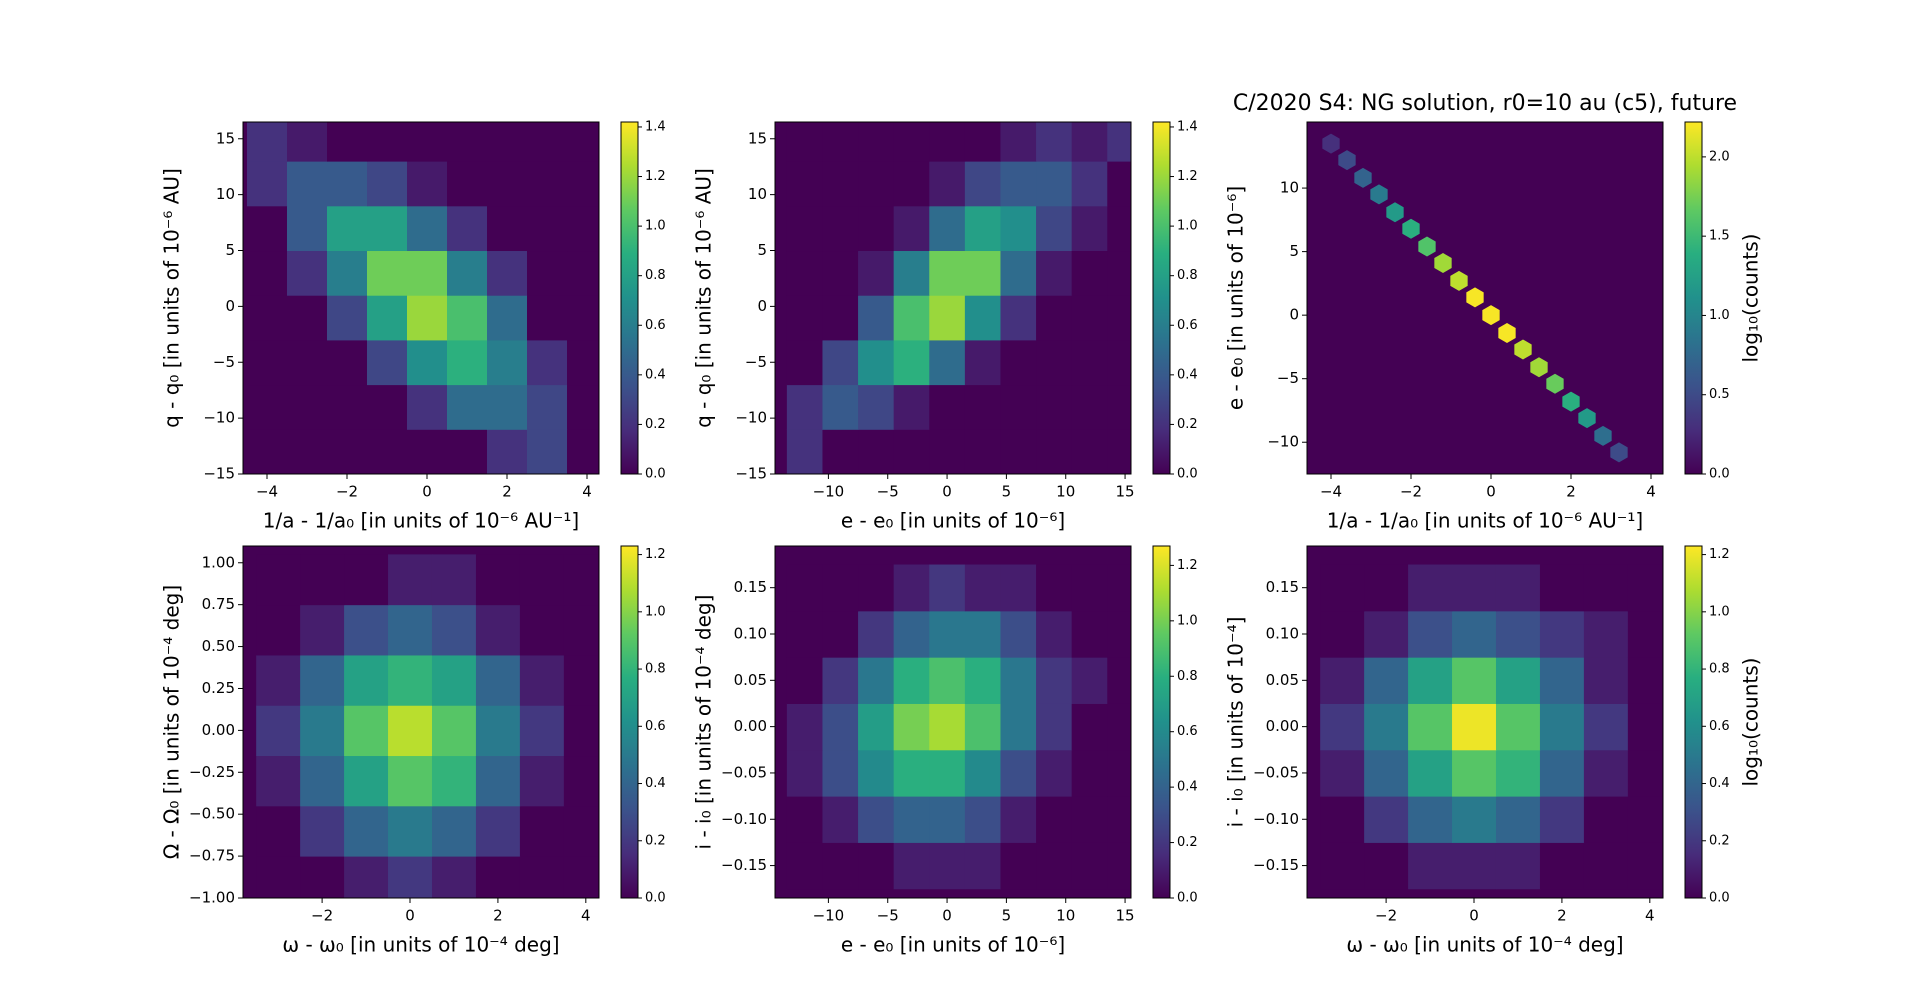 The height and width of the screenshot is (997, 1920). Describe the element at coordinates (1282, 726) in the screenshot. I see `y-tick-label: 0.00` at that location.